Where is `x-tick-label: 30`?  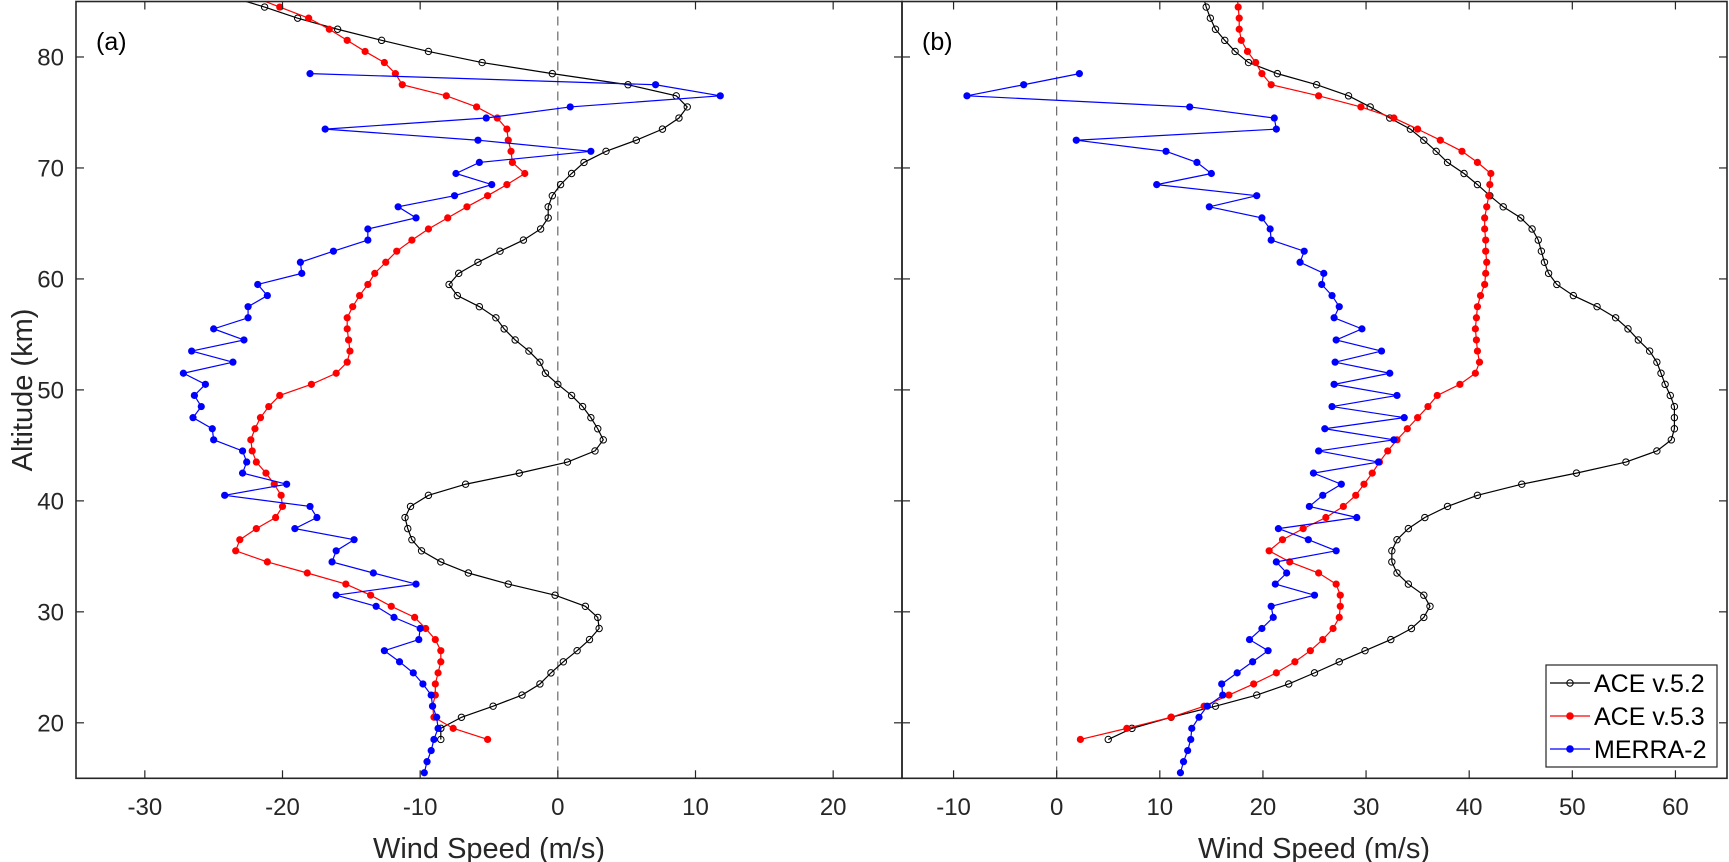 x-tick-label: 30 is located at coordinates (1366, 807).